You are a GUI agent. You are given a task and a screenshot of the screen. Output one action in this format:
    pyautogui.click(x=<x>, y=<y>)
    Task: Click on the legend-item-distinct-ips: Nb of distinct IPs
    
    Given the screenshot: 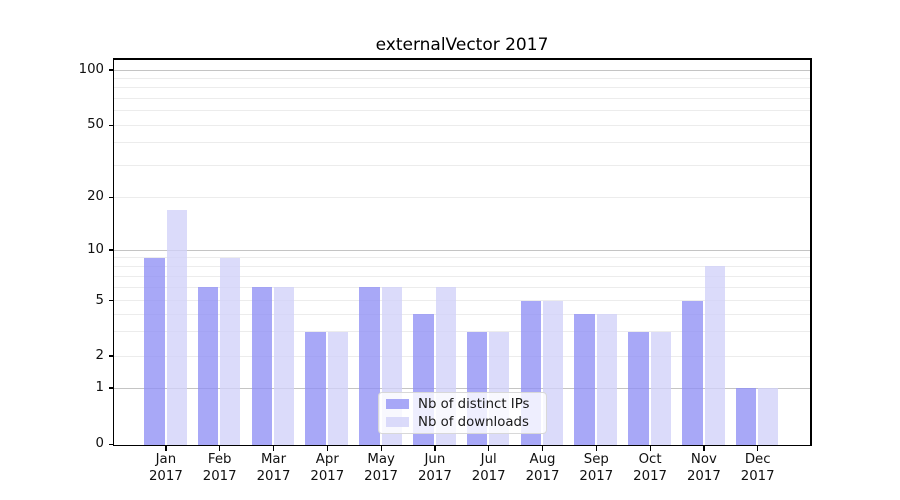 What is the action you would take?
    pyautogui.click(x=466, y=404)
    